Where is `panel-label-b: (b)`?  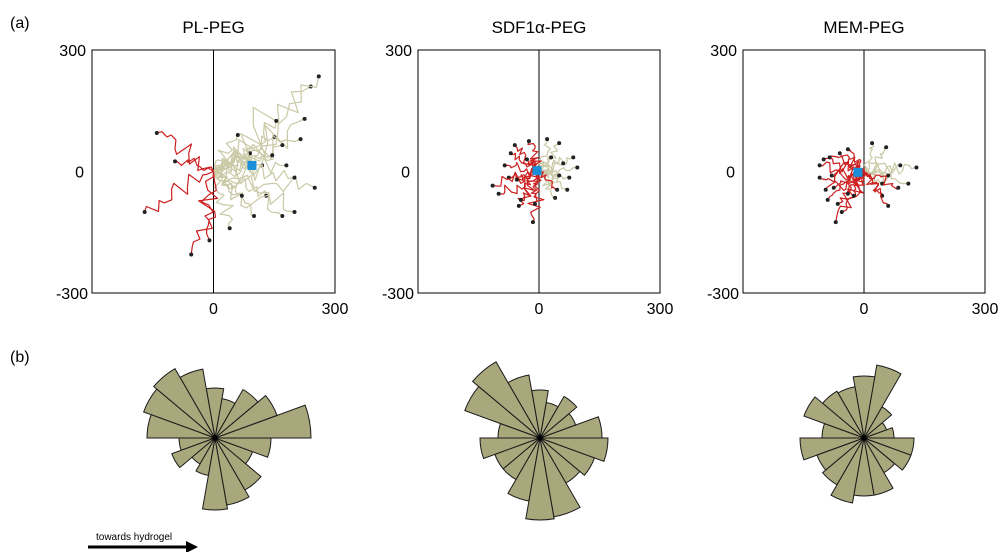
panel-label-b: (b) is located at coordinates (20, 357).